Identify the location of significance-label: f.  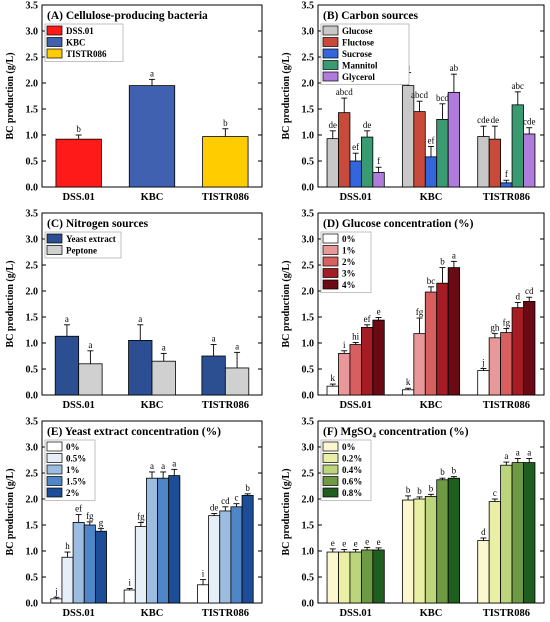
(506, 174).